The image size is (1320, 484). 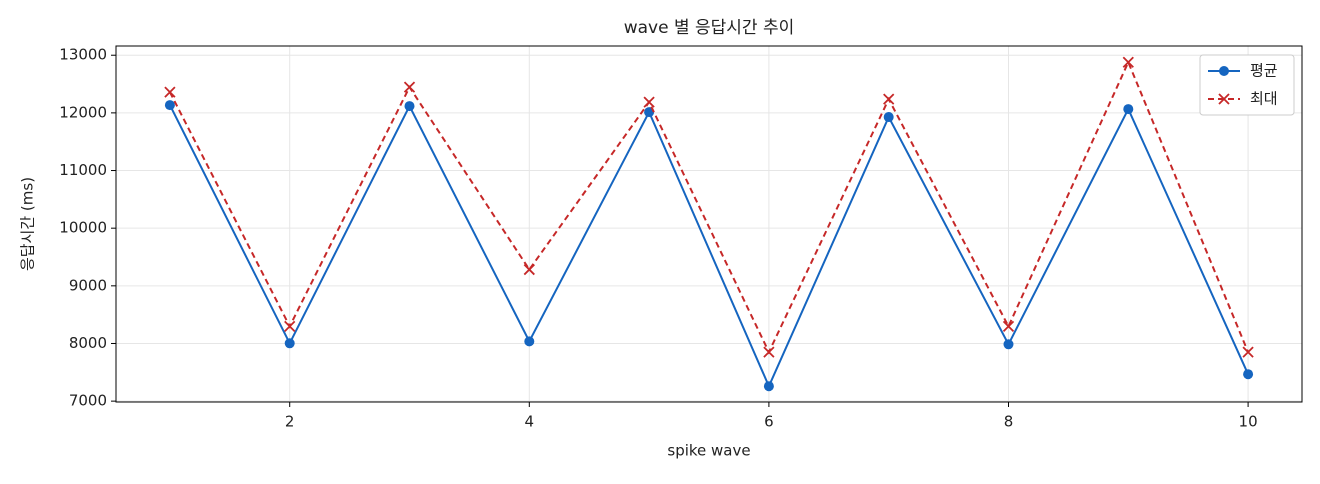 What do you see at coordinates (83, 112) in the screenshot?
I see `y-tick-label: 12000` at bounding box center [83, 112].